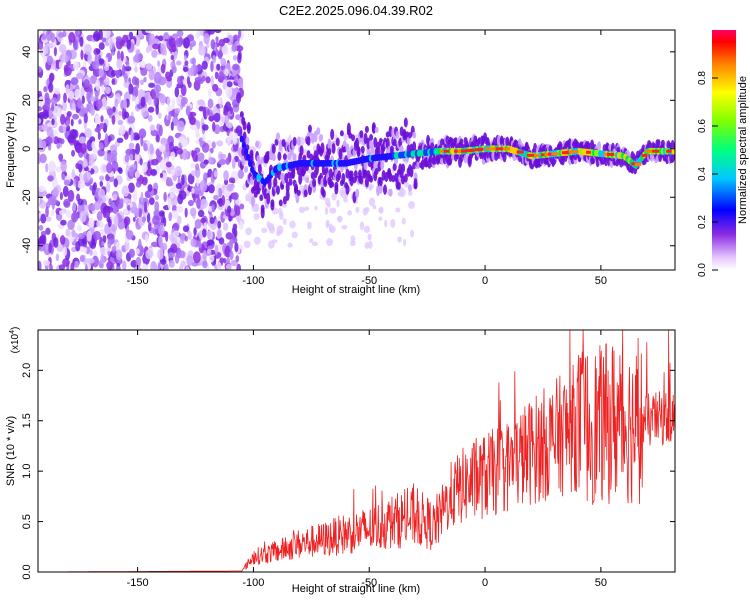 The height and width of the screenshot is (600, 750). Describe the element at coordinates (724, 150) in the screenshot. I see `colorbar-gradient` at that location.